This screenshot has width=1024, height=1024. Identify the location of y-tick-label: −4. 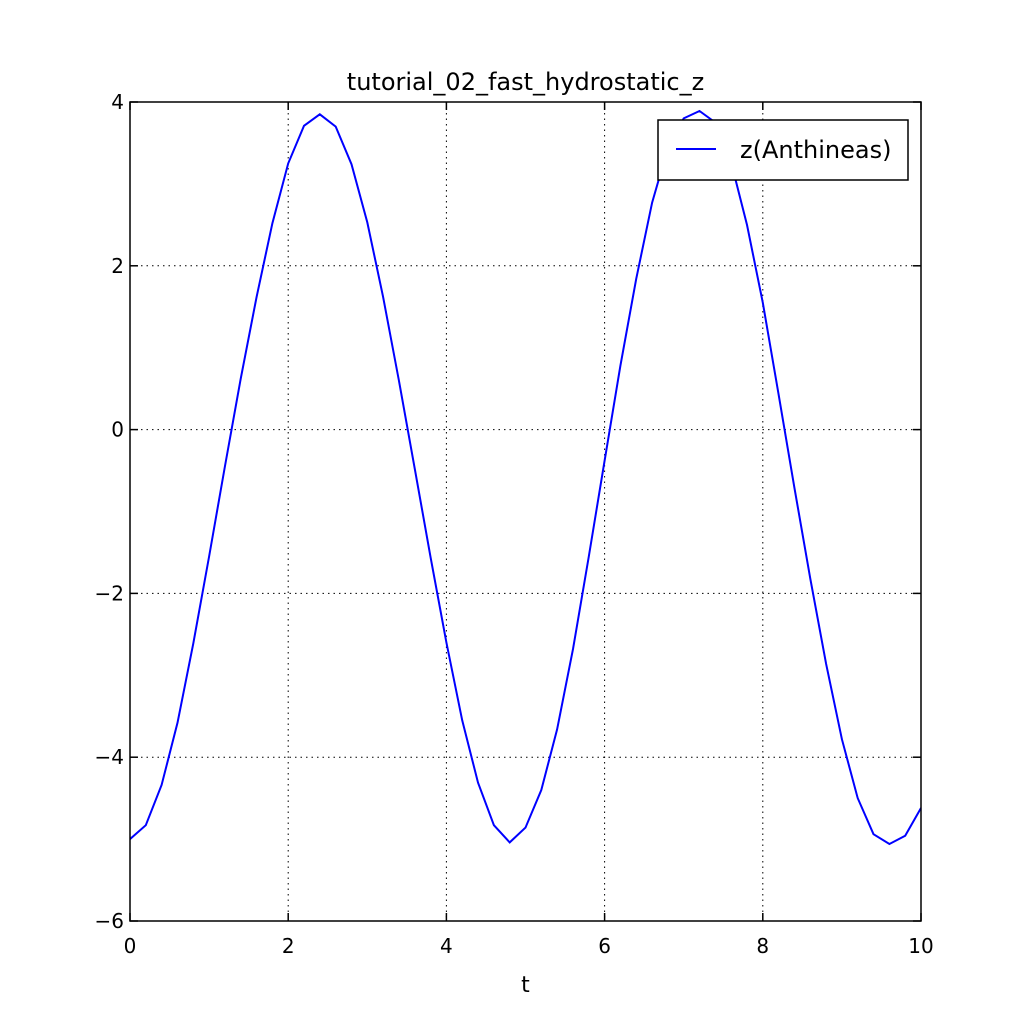
(109, 757).